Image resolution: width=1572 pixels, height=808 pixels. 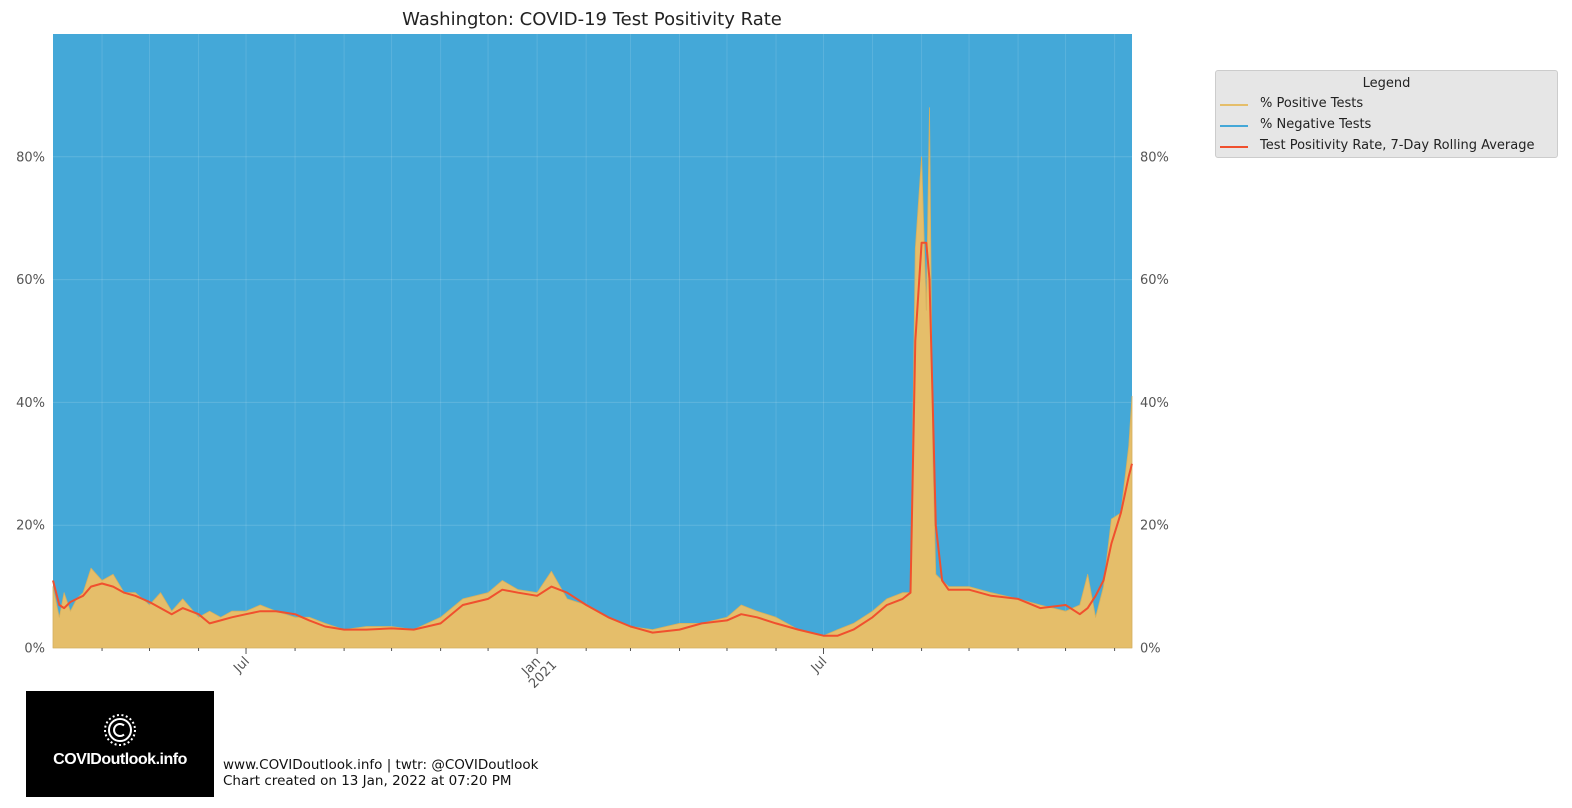 I want to click on logo-text: COVIDoutlook.info, so click(x=120, y=759).